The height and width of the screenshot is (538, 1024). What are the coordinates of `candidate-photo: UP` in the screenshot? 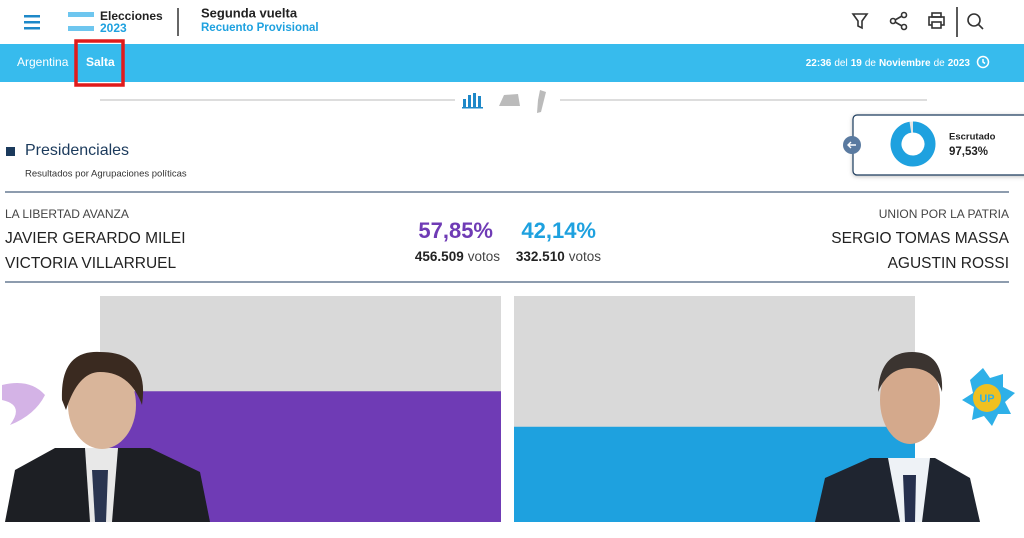 It's located at (915, 437).